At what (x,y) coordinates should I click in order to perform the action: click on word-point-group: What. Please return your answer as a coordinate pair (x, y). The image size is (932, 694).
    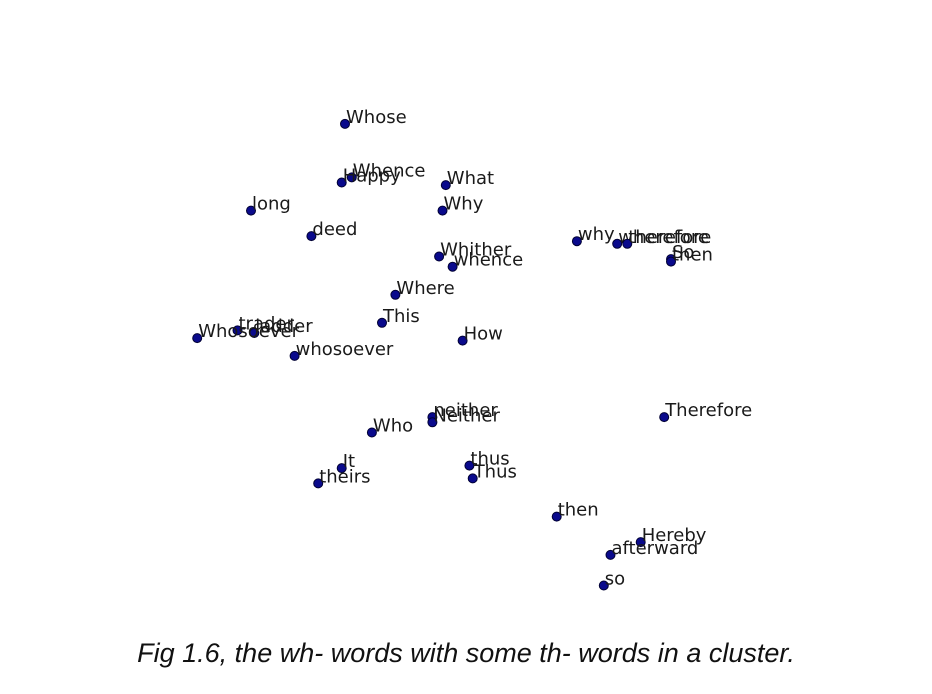
    Looking at the image, I should click on (467, 179).